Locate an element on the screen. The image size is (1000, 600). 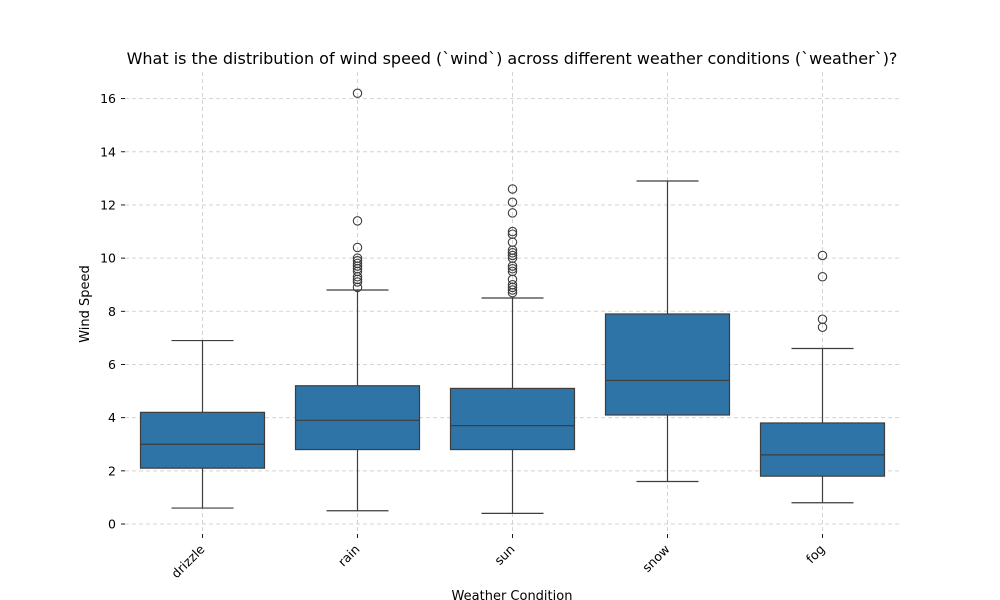
y-tick-label: 0 is located at coordinates (112, 524).